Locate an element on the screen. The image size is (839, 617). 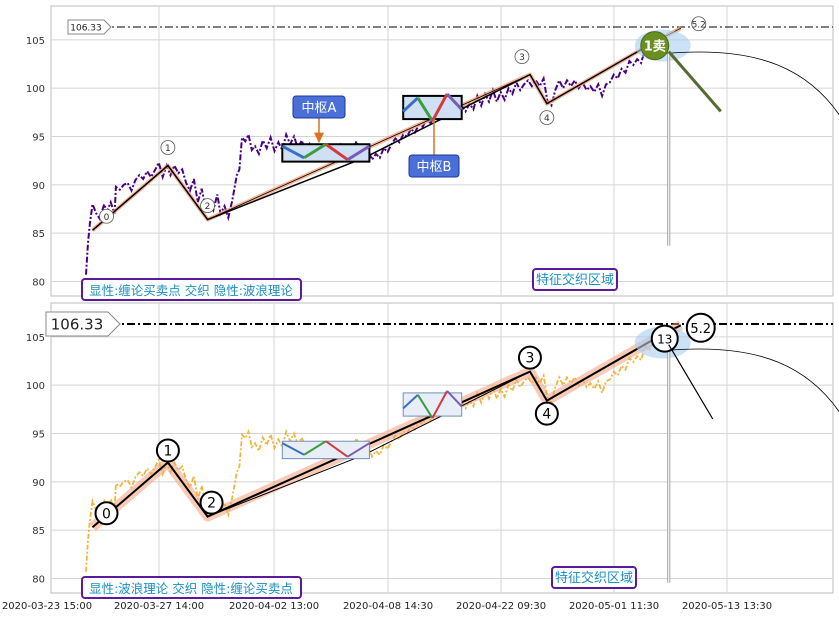
x-tick-label: 2020-05-01 11:30 is located at coordinates (614, 606).